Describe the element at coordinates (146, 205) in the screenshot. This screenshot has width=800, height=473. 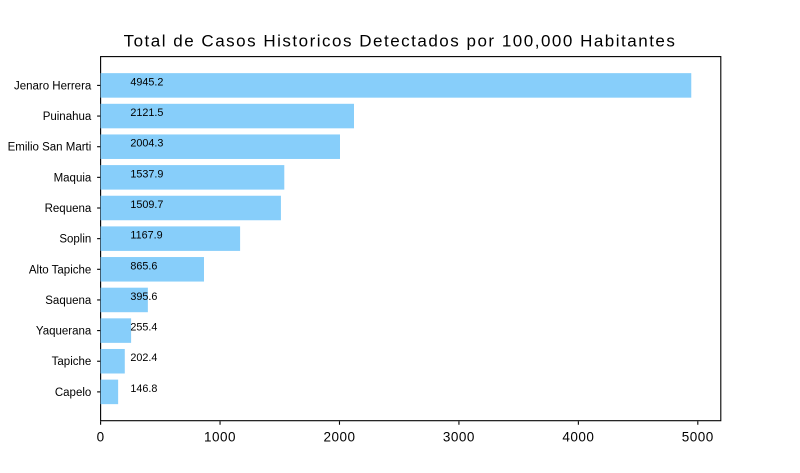
I see `svg-text: 1509.7` at that location.